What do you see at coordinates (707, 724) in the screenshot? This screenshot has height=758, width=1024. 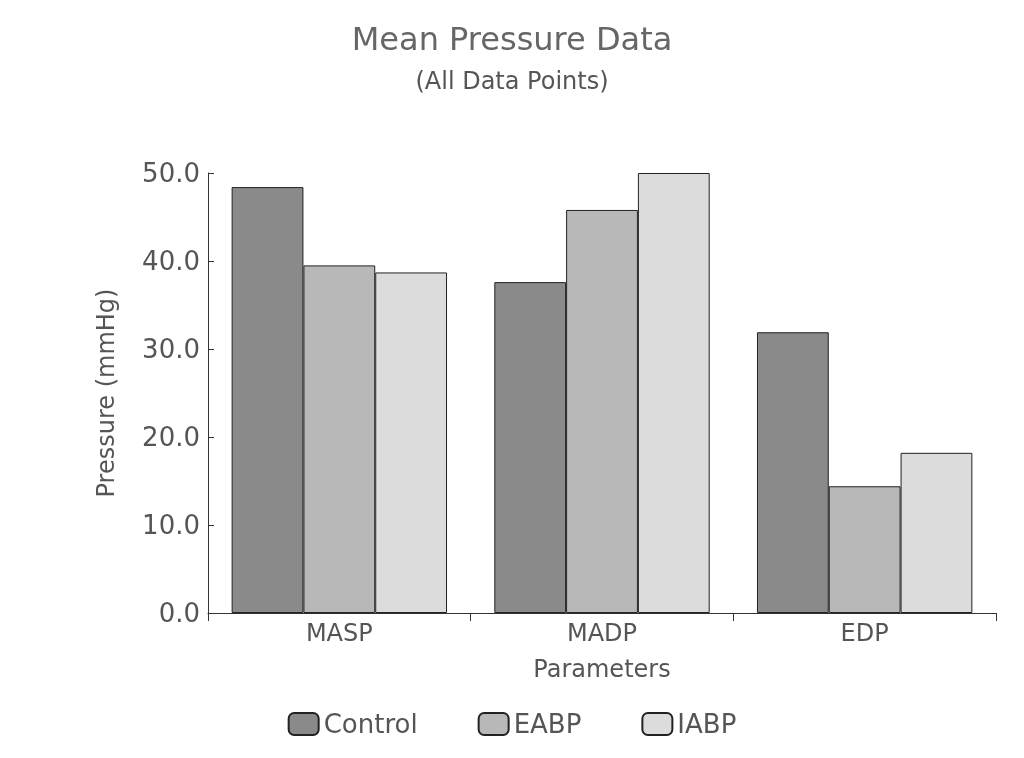 I see `legend-label: IABP` at bounding box center [707, 724].